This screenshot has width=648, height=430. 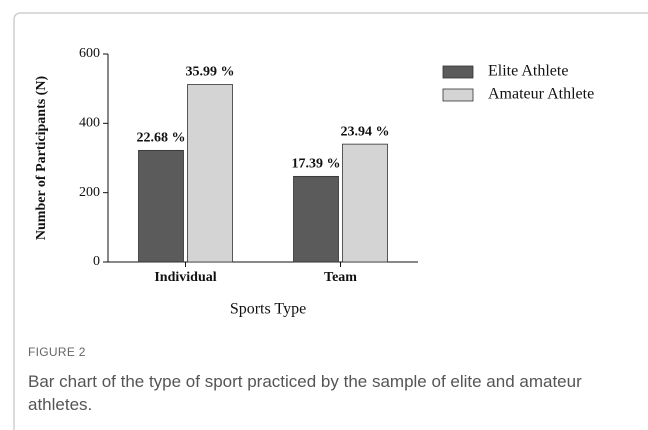 What do you see at coordinates (161, 138) in the screenshot?
I see `value-label: 22.68 %` at bounding box center [161, 138].